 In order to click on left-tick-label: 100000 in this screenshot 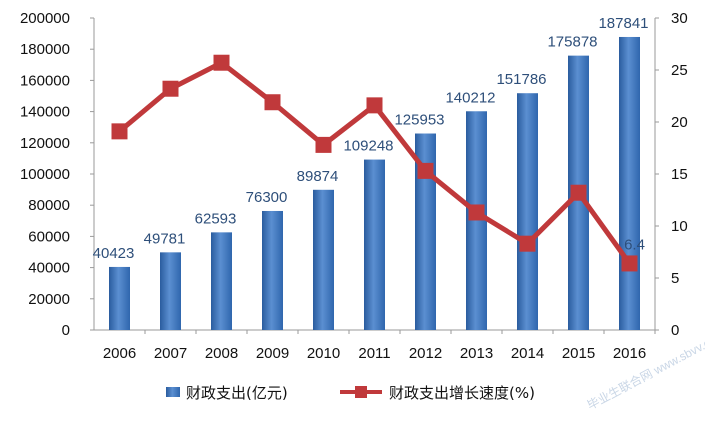, I will do `click(45, 174)`.